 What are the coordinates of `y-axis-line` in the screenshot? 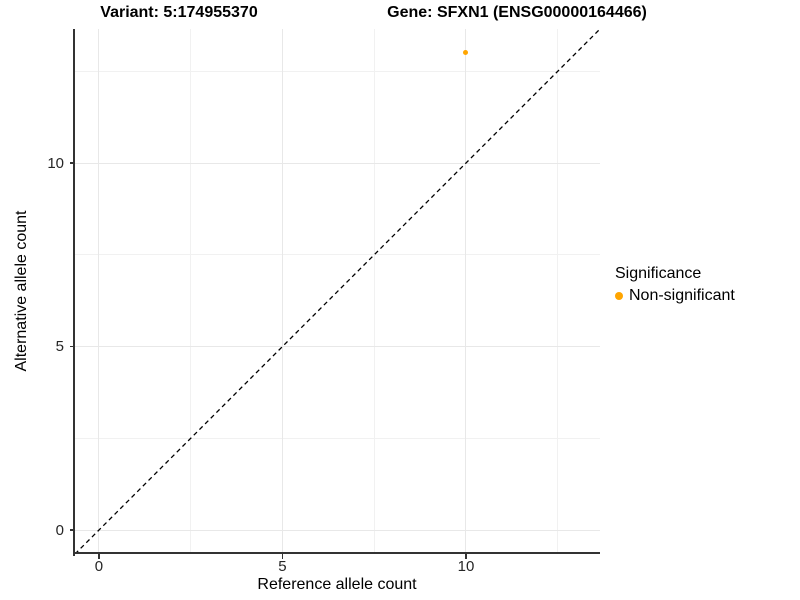 It's located at (74, 292).